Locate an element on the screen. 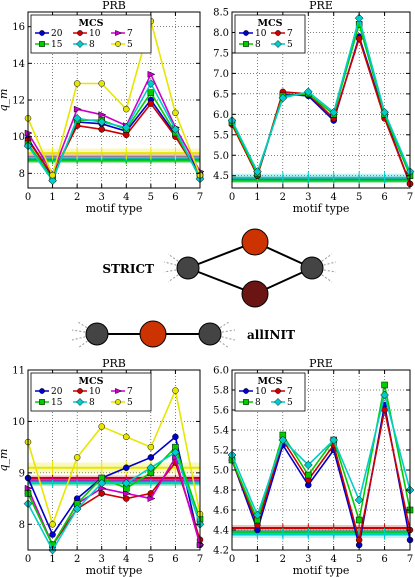 The width and height of the screenshot is (415, 577). y-tick-label: 4.2 is located at coordinates (221, 551).